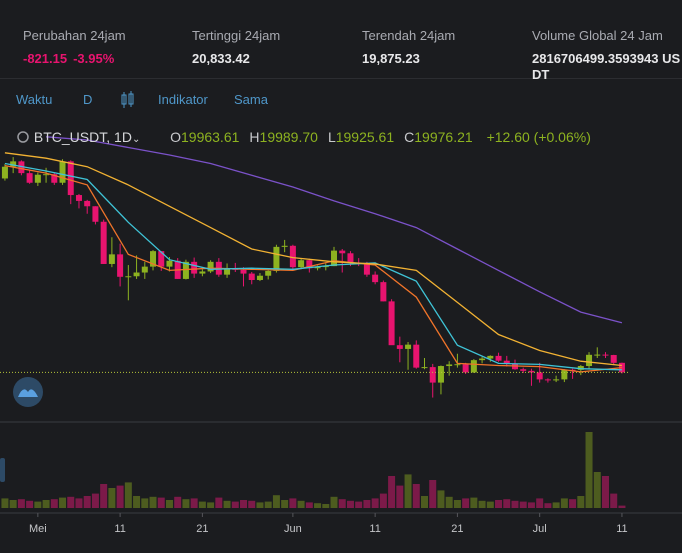 This screenshot has height=553, width=682. I want to click on x-tick-label: 21, so click(457, 529).